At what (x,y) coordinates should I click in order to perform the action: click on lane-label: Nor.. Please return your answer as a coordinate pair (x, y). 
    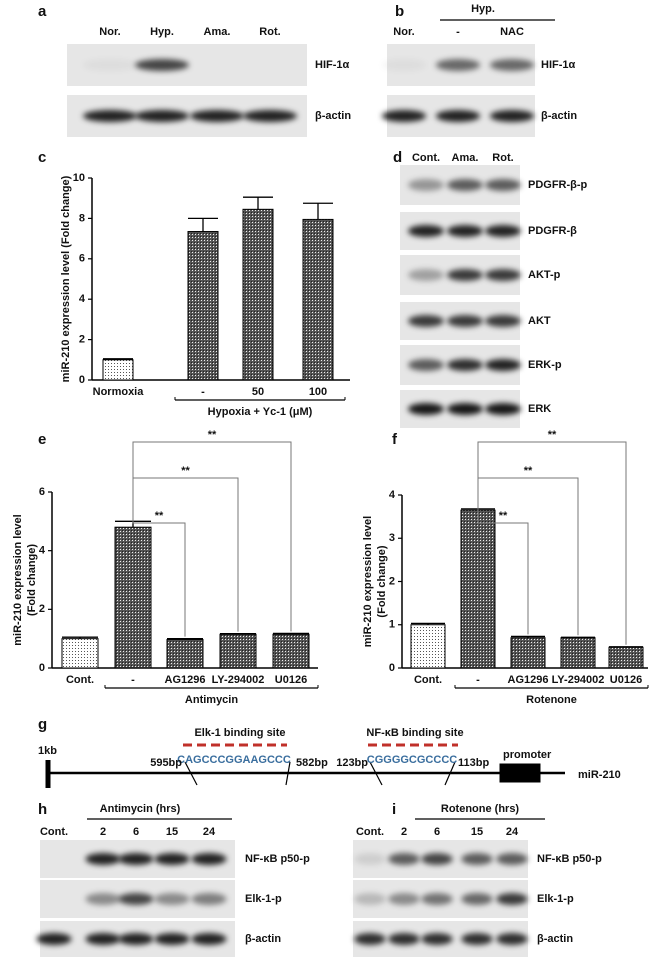
    Looking at the image, I should click on (109, 32).